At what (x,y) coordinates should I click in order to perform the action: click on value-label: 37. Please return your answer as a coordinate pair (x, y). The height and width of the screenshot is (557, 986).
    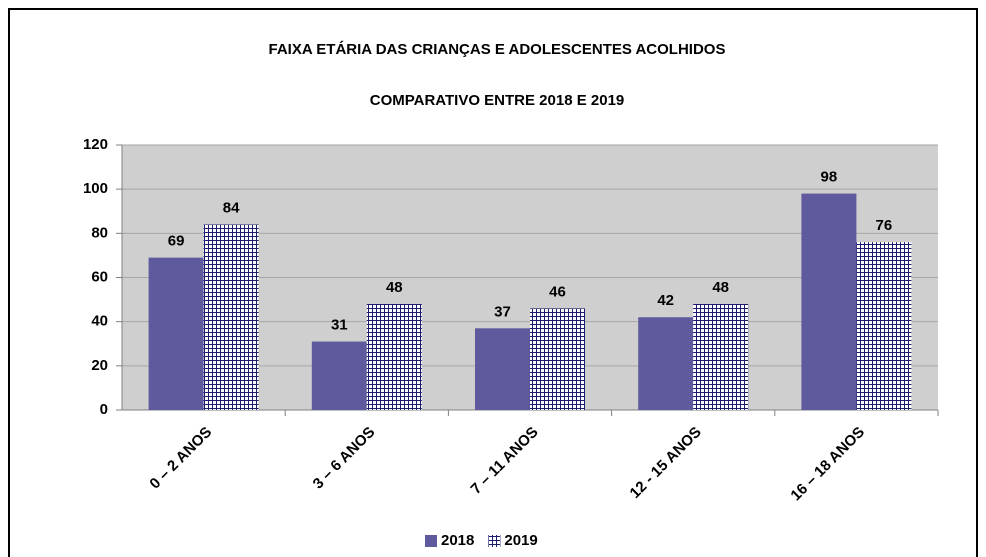
    Looking at the image, I should click on (502, 311).